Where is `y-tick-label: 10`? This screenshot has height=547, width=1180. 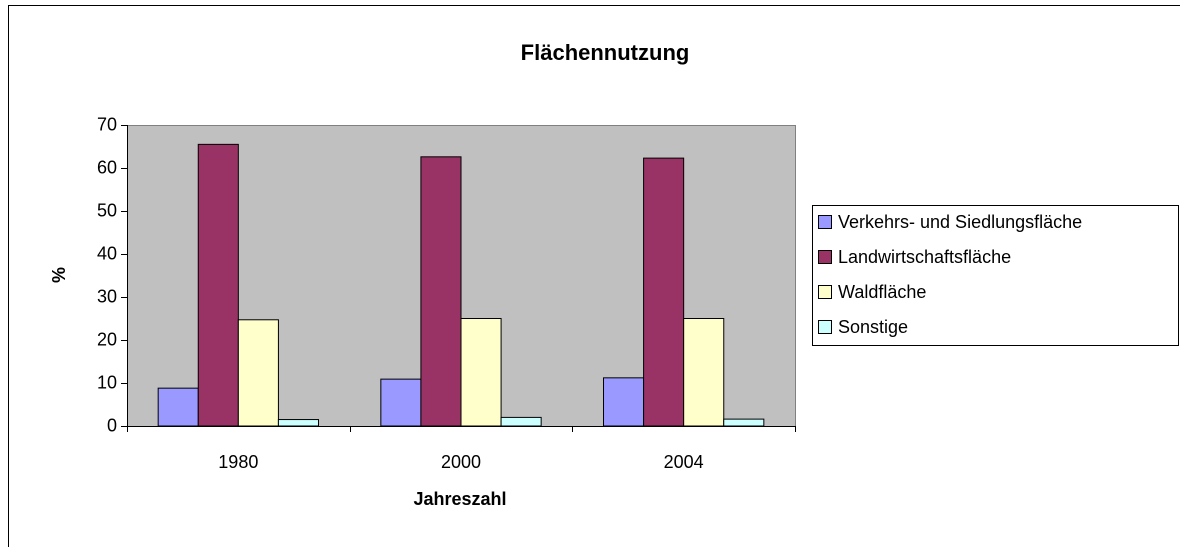
y-tick-label: 10 is located at coordinates (107, 382).